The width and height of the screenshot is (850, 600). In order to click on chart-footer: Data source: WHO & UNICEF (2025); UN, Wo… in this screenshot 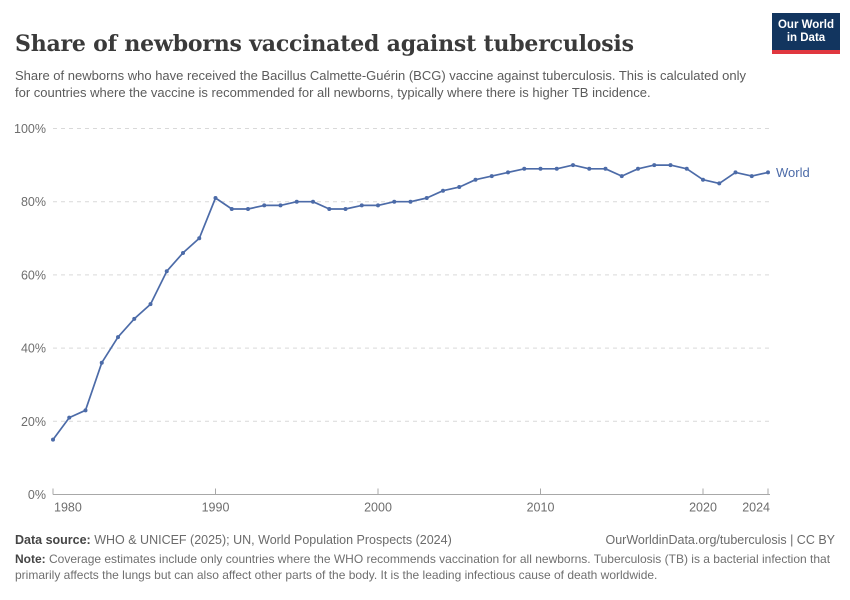, I will do `click(425, 558)`.